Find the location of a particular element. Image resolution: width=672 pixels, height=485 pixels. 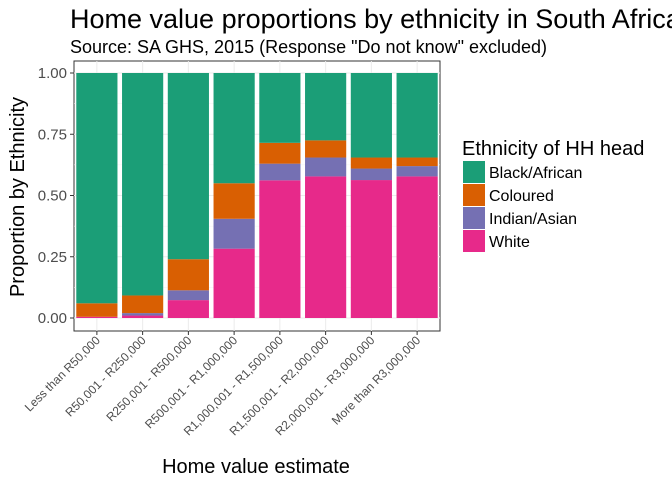

y-tick-label: 0.75 is located at coordinates (52, 134).